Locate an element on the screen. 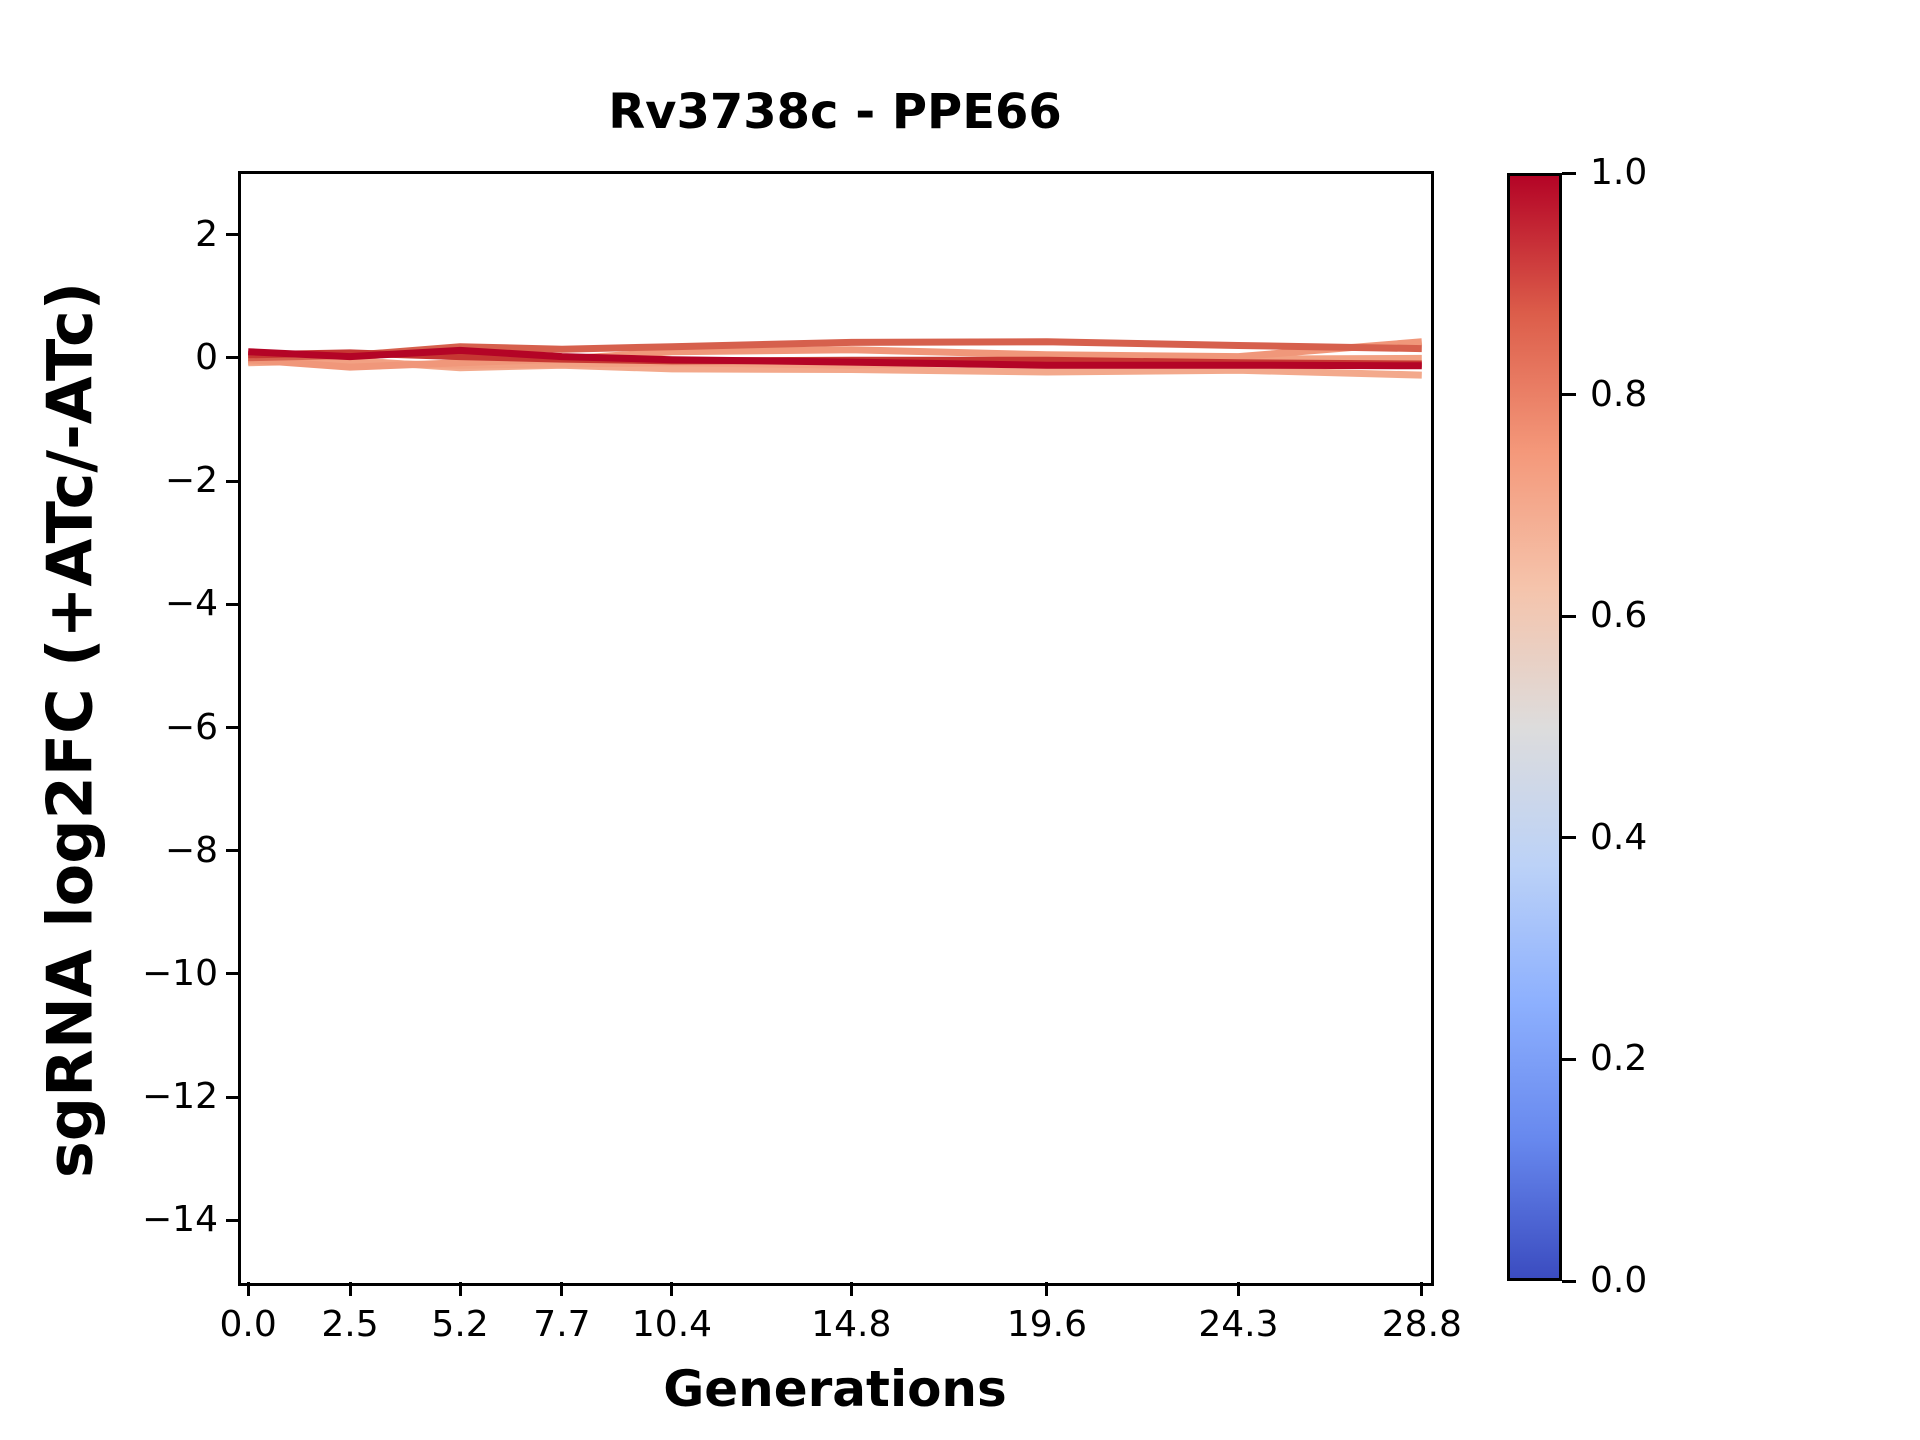  y-tick-label: −6 is located at coordinates (191, 727).